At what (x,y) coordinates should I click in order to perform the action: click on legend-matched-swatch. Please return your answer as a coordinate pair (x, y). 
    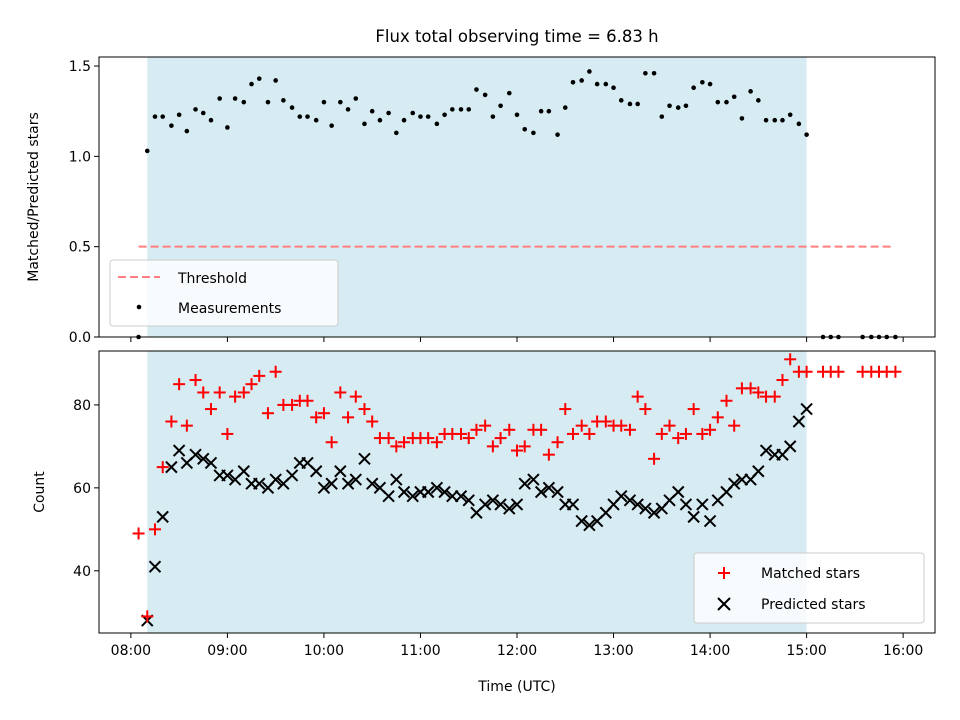
    Looking at the image, I should click on (724, 573).